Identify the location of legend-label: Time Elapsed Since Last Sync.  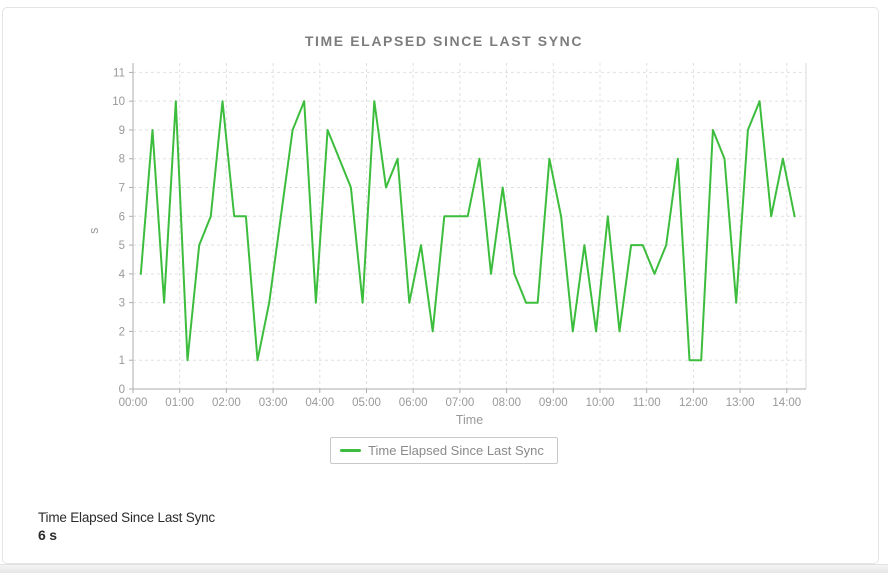
(456, 450).